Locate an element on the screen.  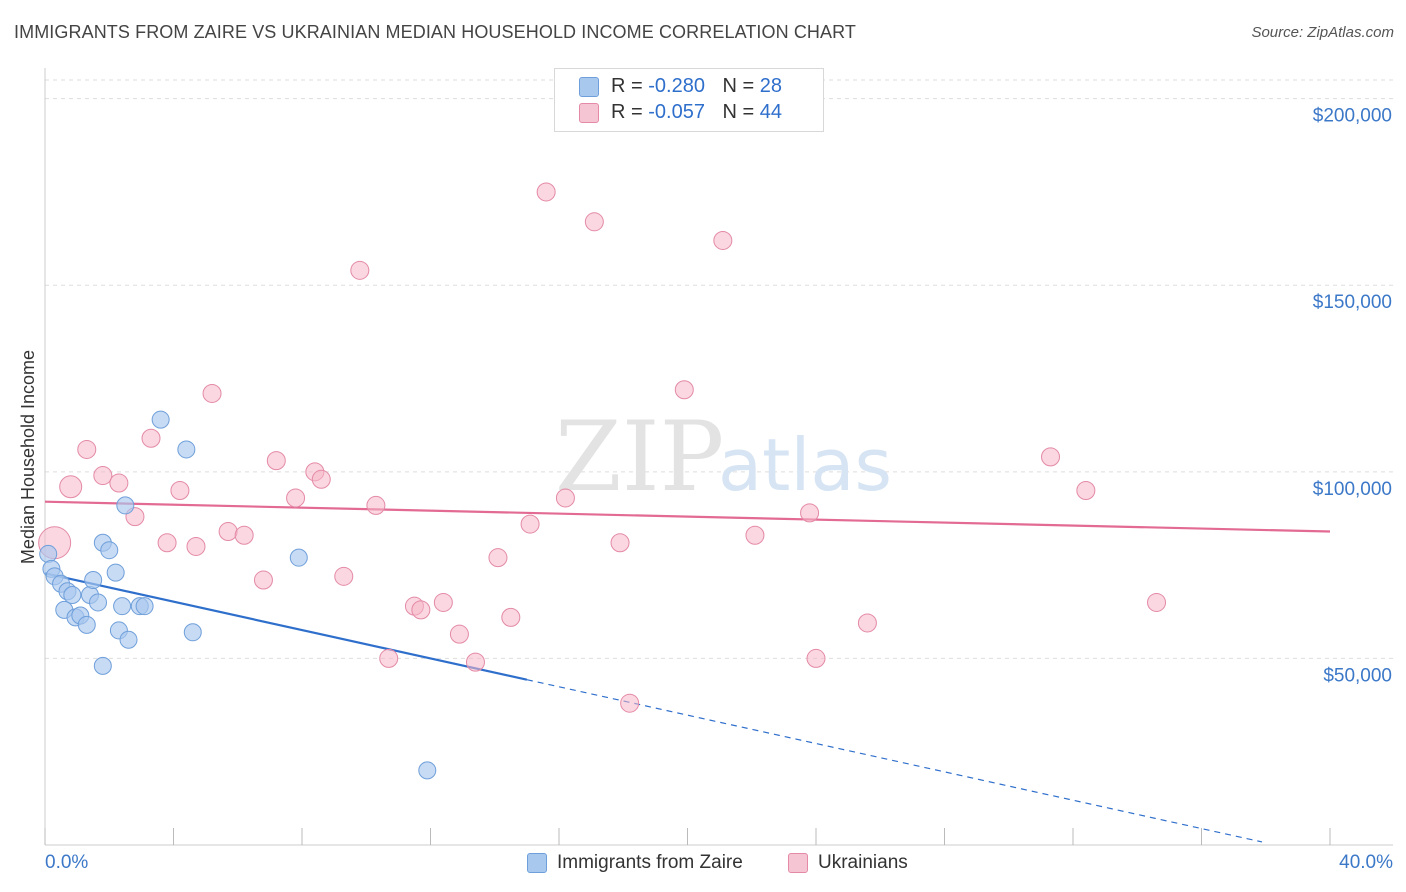
series-swatch-zaire is located at coordinates (537, 862).